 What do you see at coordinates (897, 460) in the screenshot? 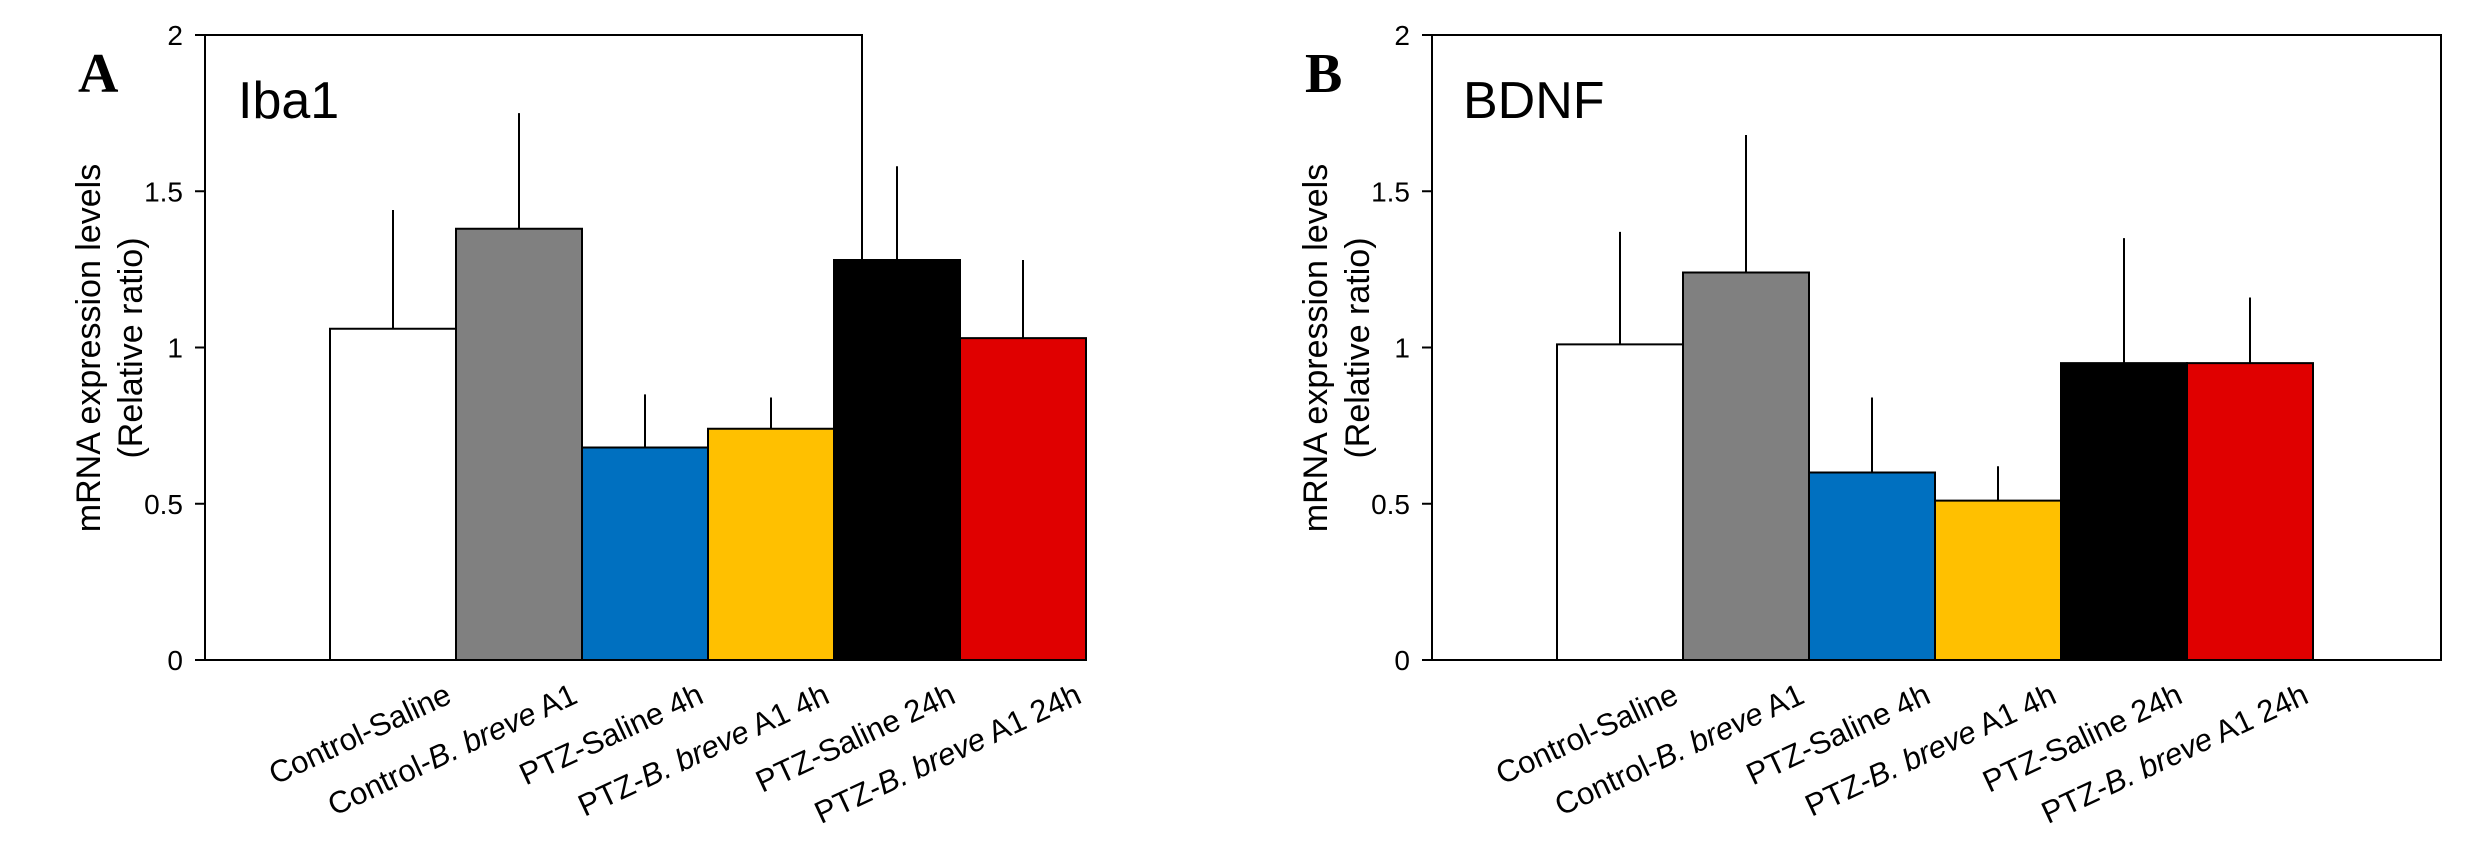
I see `bar: PTZ-Saline 24h: 1.28` at bounding box center [897, 460].